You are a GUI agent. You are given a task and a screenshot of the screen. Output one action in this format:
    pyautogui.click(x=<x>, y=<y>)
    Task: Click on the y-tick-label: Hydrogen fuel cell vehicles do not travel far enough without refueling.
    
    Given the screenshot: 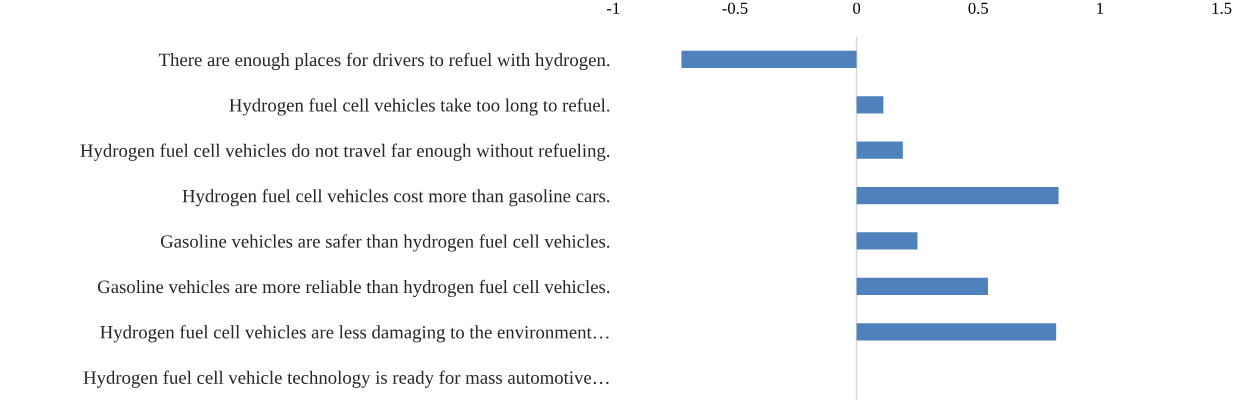 What is the action you would take?
    pyautogui.click(x=345, y=152)
    